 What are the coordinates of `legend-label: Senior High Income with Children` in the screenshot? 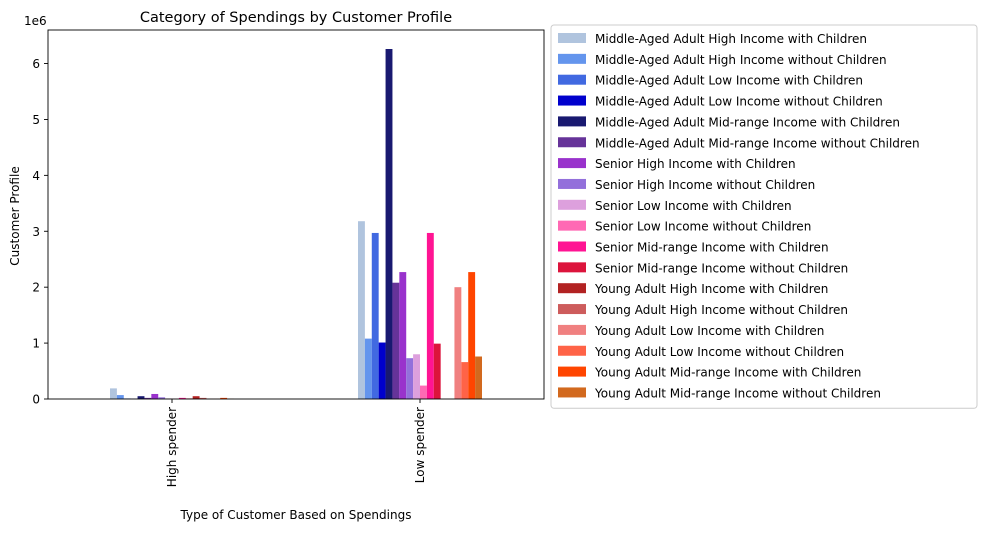 It's located at (695, 164).